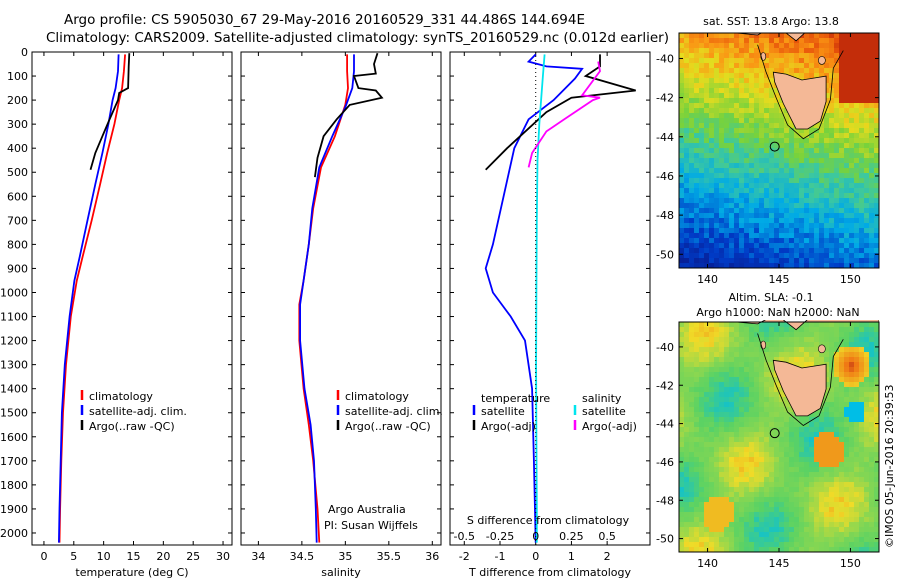  I want to click on depth-tick-label: 1700, so click(14, 461).